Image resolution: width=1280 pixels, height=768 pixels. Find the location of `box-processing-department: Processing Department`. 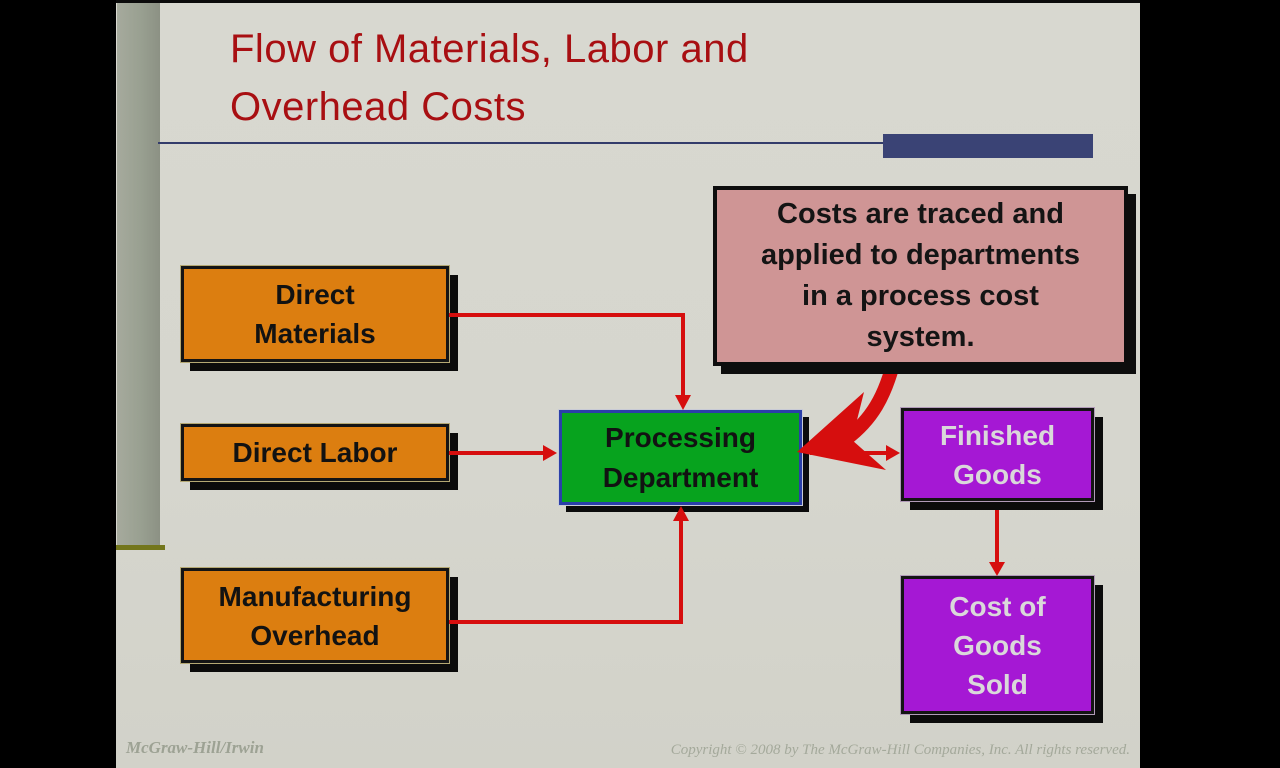

box-processing-department: Processing Department is located at coordinates (680, 457).